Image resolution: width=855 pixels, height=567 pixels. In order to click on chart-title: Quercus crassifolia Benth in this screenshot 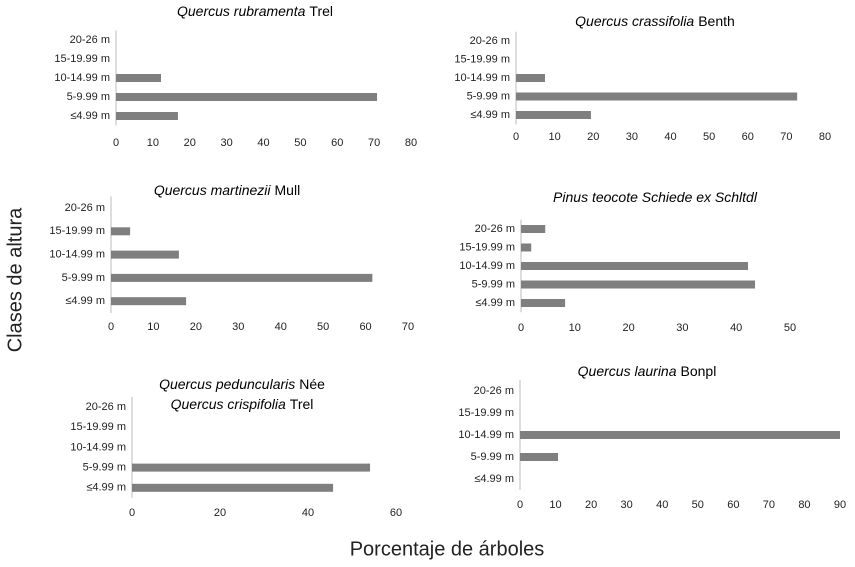, I will do `click(655, 21)`.